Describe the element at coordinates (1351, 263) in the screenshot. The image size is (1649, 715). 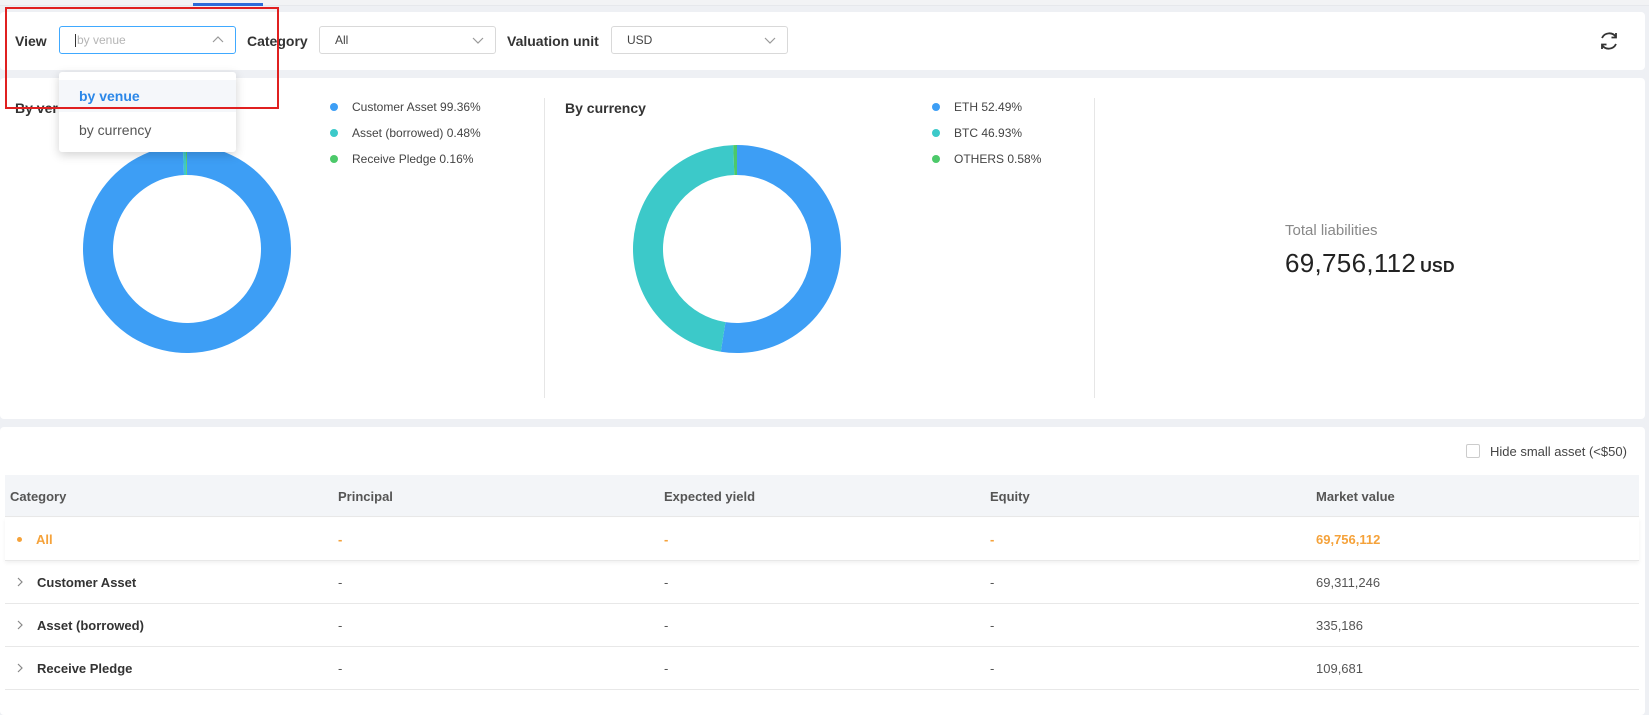
I see `total-liabilities-amount: 69,756,112` at that location.